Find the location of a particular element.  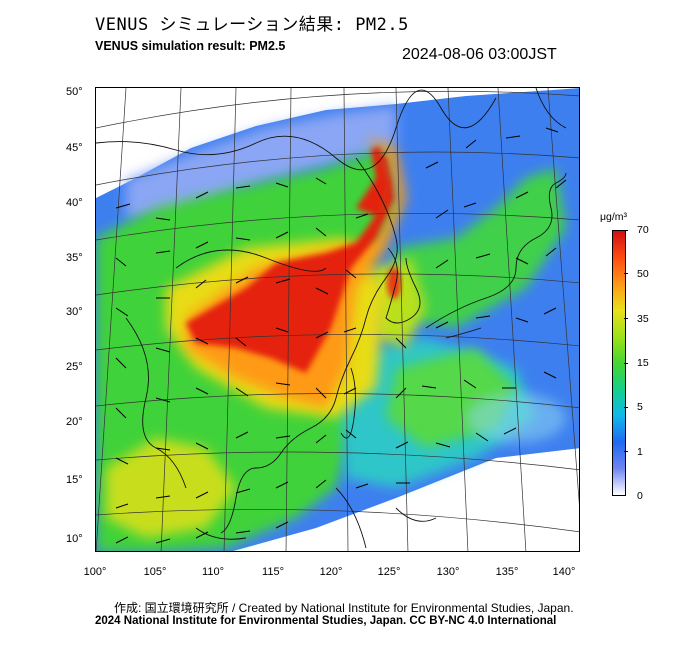

lat-label-35: 35° is located at coordinates (74, 258).